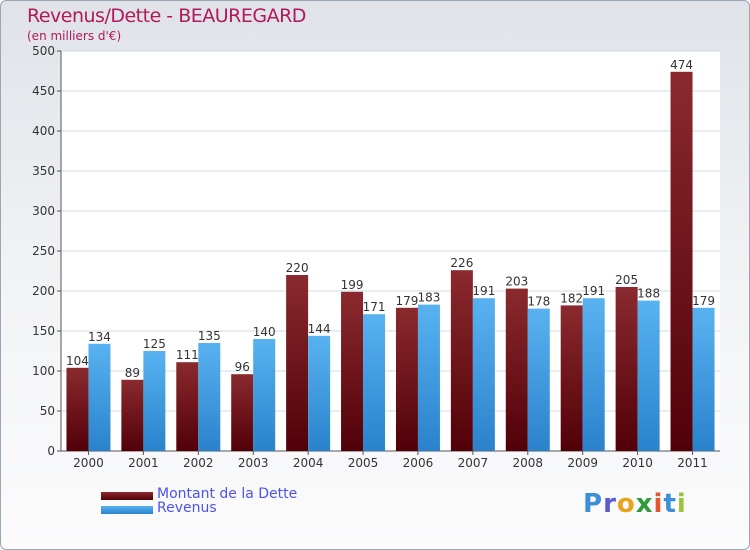 The width and height of the screenshot is (750, 550). What do you see at coordinates (692, 463) in the screenshot?
I see `x-tick-label: 2011` at bounding box center [692, 463].